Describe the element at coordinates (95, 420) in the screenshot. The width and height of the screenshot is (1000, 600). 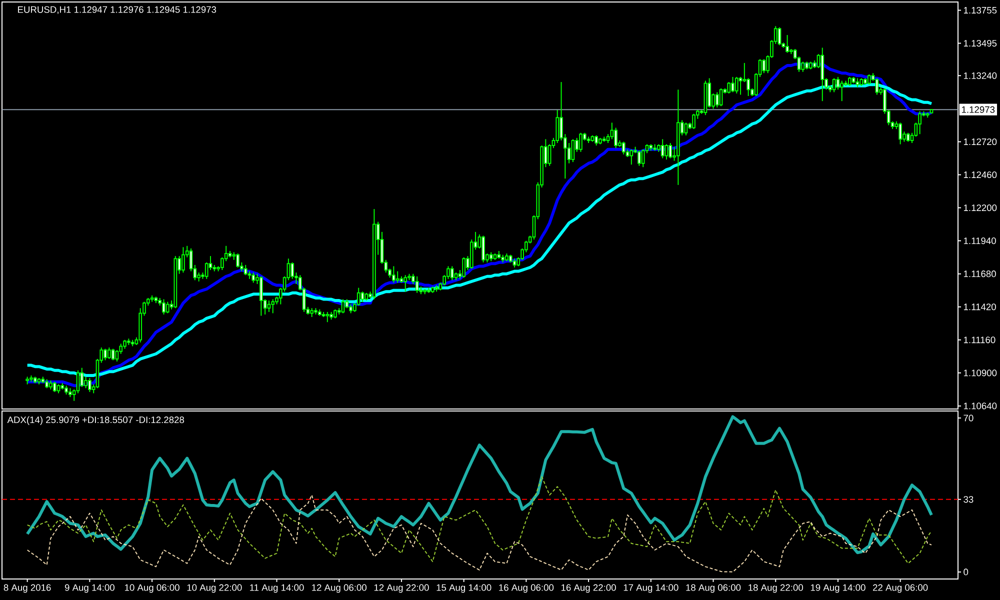
I see `text: ADX(14) 25.9079 +DI:18.5507 -DI:12.2828` at that location.